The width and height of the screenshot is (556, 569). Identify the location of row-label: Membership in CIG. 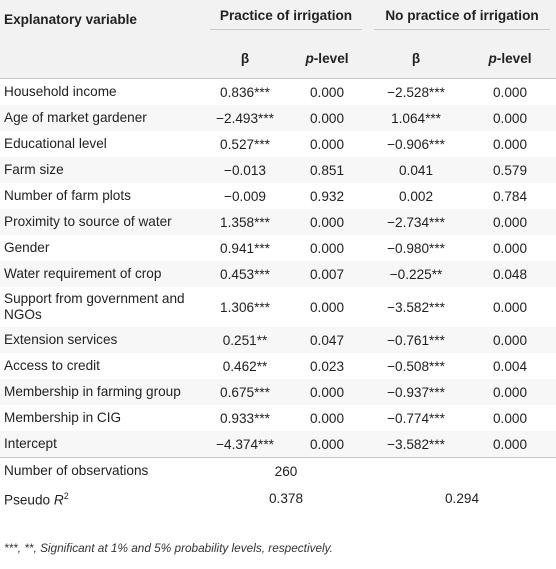
(102, 418).